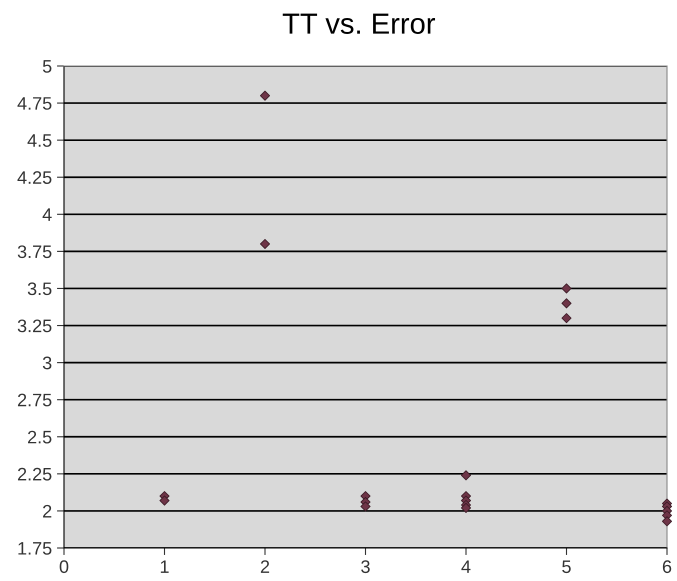  Describe the element at coordinates (35, 325) in the screenshot. I see `y-tick-label: 3.25` at that location.